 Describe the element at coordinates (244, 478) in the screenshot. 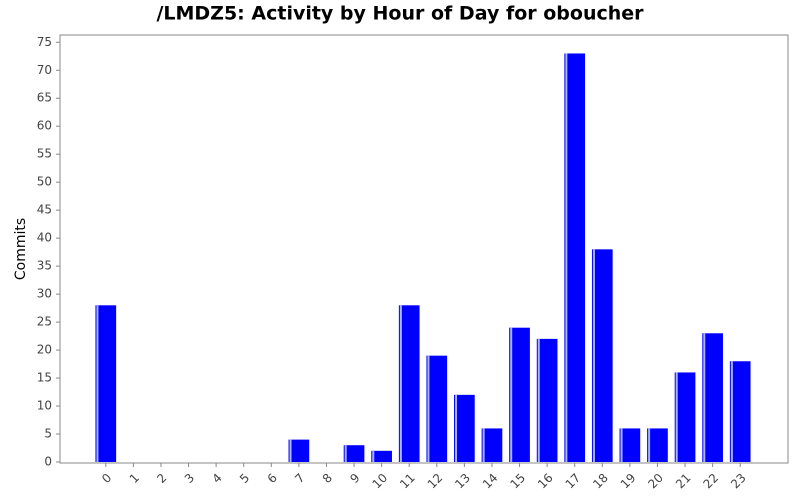

I see `x-tick-label: 5` at that location.